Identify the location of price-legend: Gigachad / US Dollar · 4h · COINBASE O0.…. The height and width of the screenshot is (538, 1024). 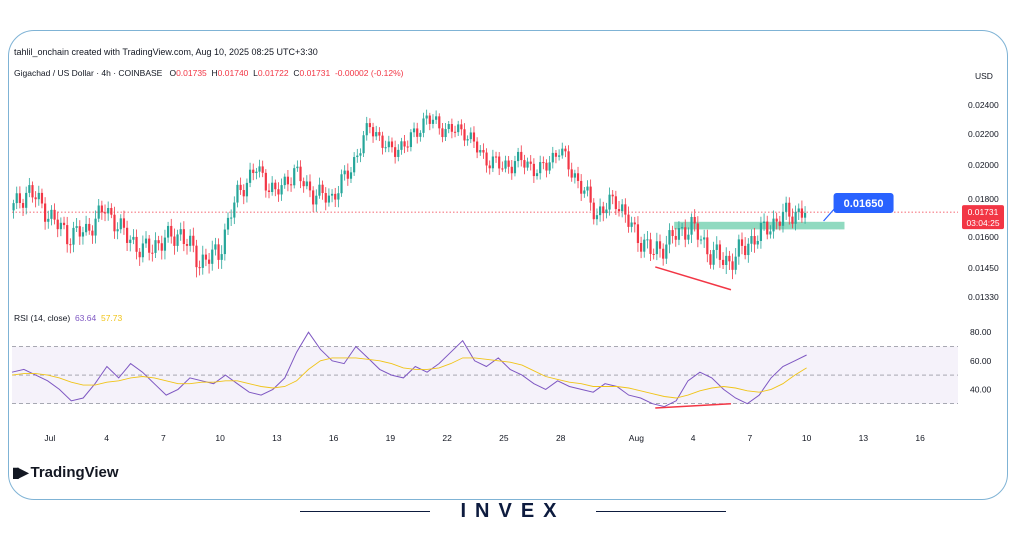
(208, 73).